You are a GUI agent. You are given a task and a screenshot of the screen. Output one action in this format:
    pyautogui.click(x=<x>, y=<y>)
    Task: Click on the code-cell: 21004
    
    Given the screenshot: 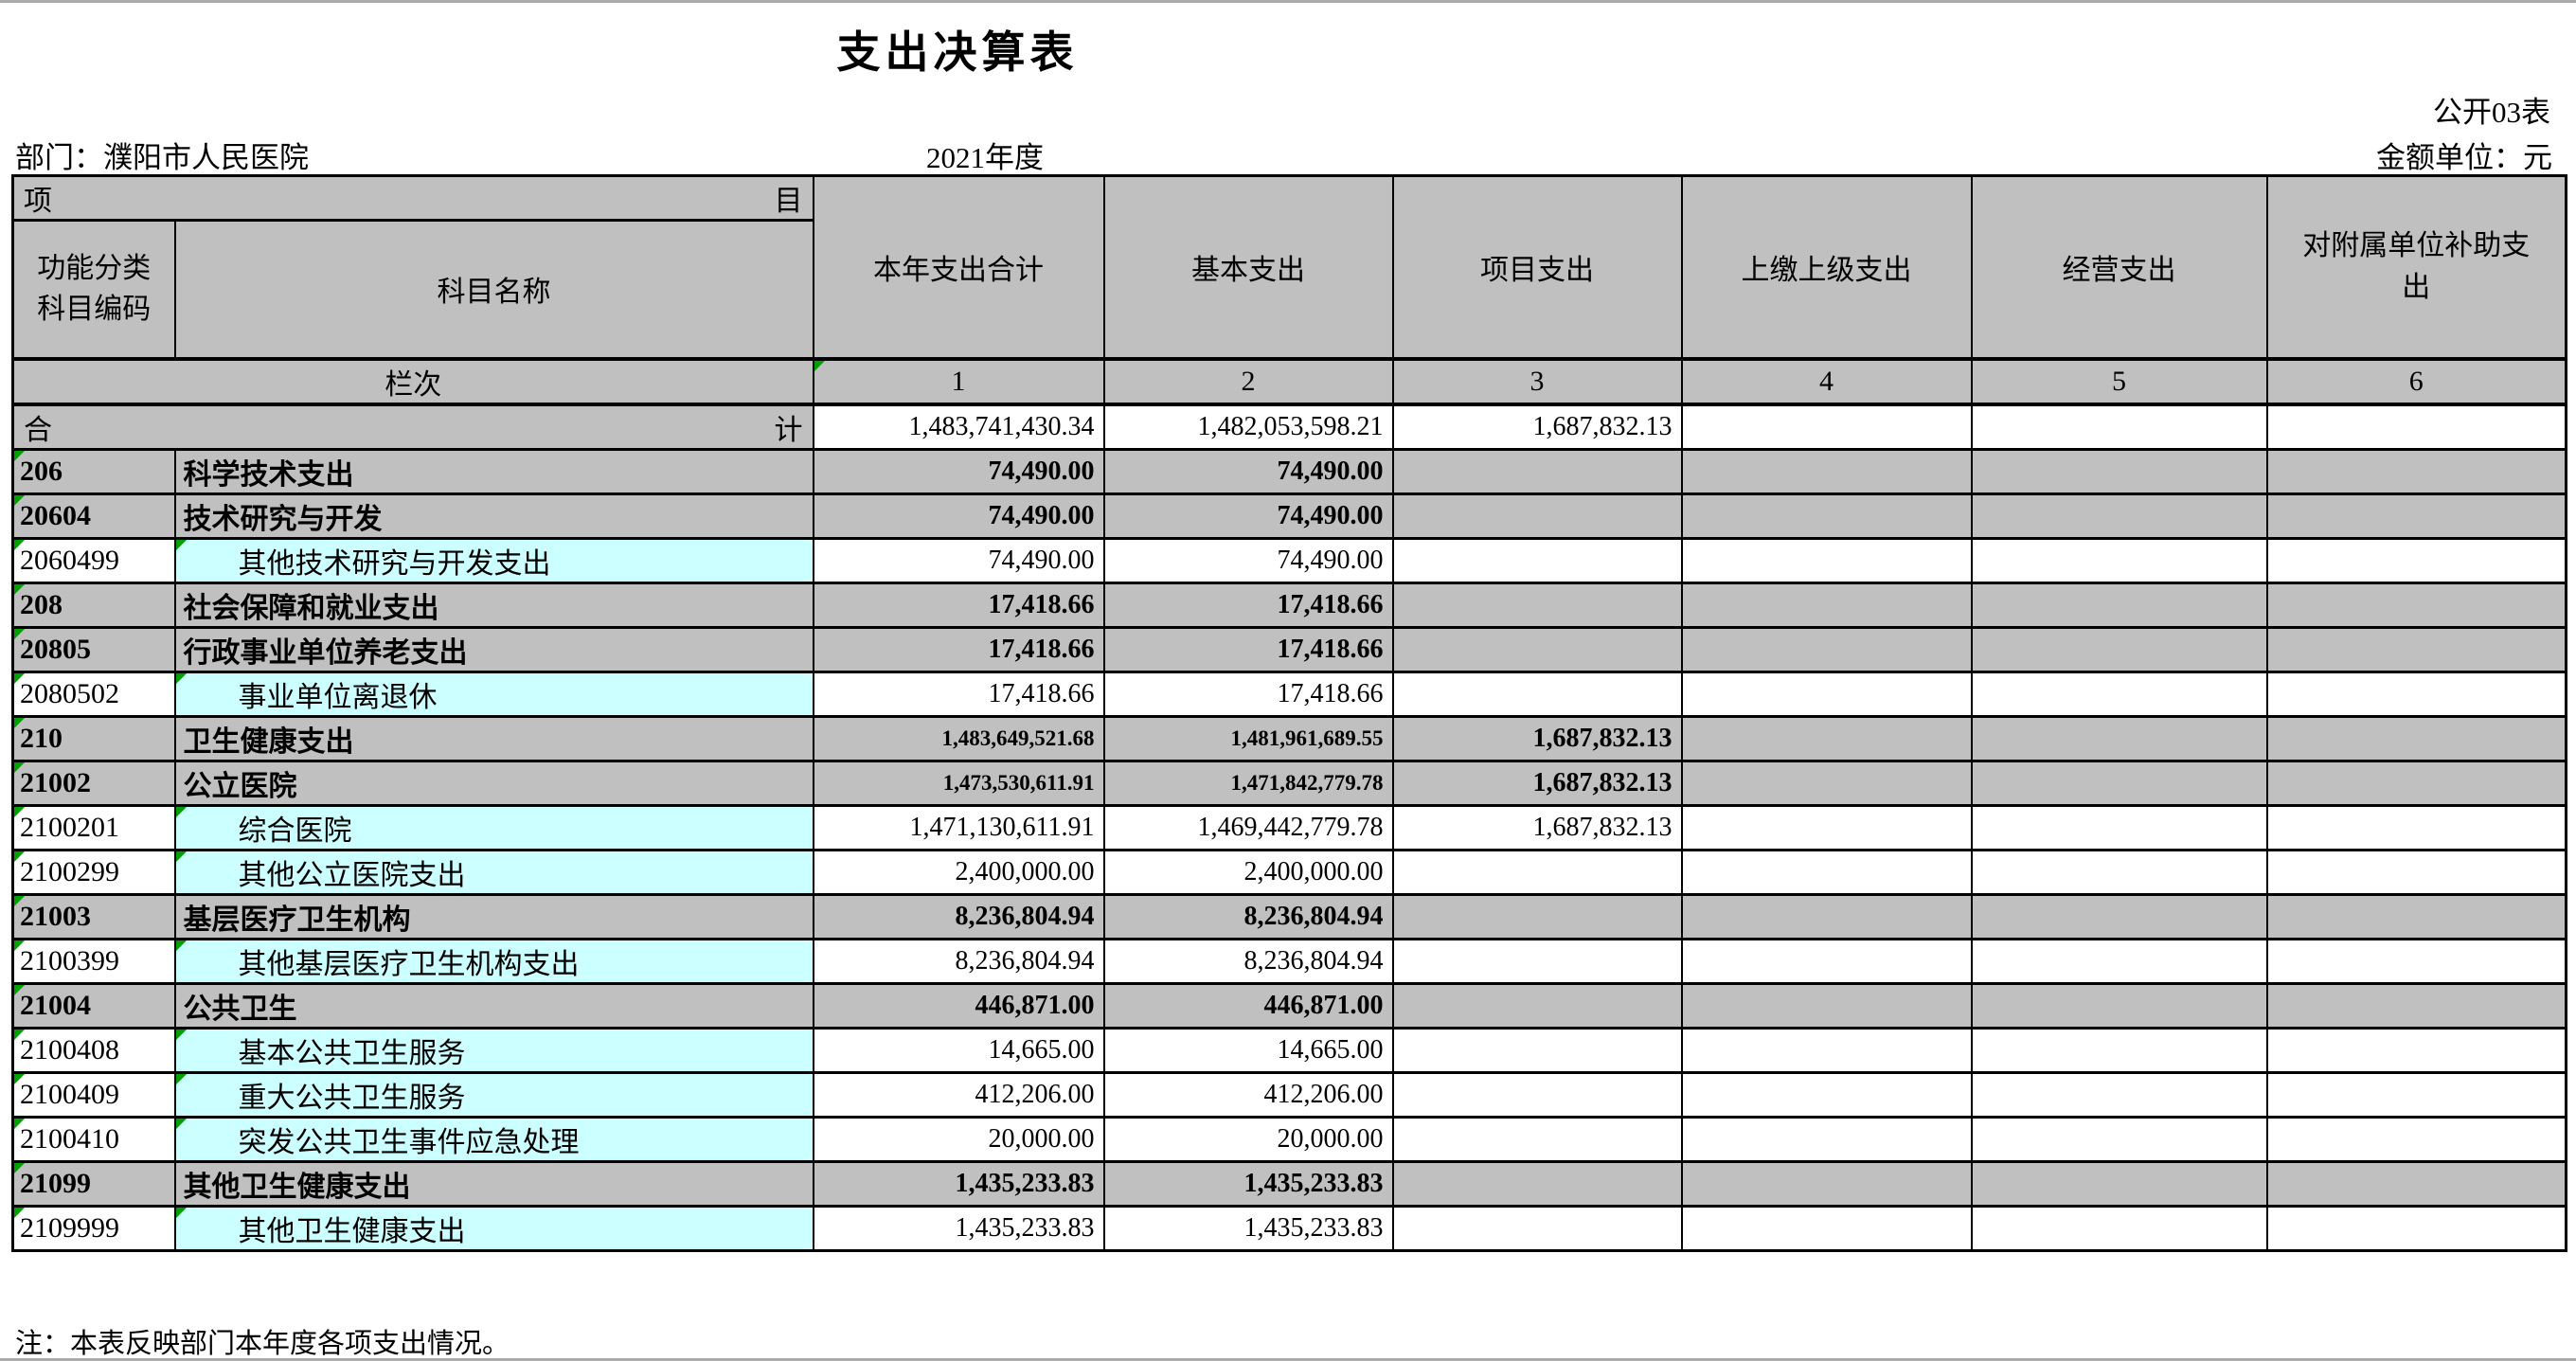 What is the action you would take?
    pyautogui.click(x=93, y=1005)
    